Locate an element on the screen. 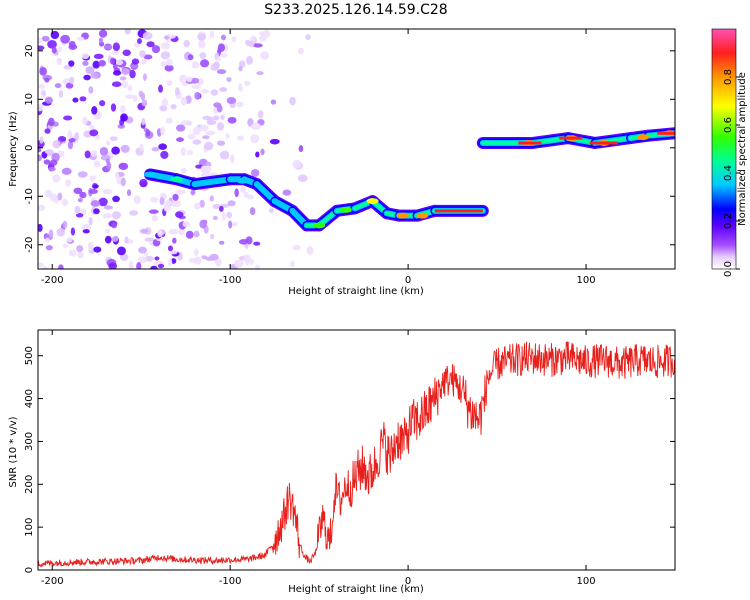 This screenshot has width=750, height=600. spectrogram-ytick-label: 10 is located at coordinates (29, 99).